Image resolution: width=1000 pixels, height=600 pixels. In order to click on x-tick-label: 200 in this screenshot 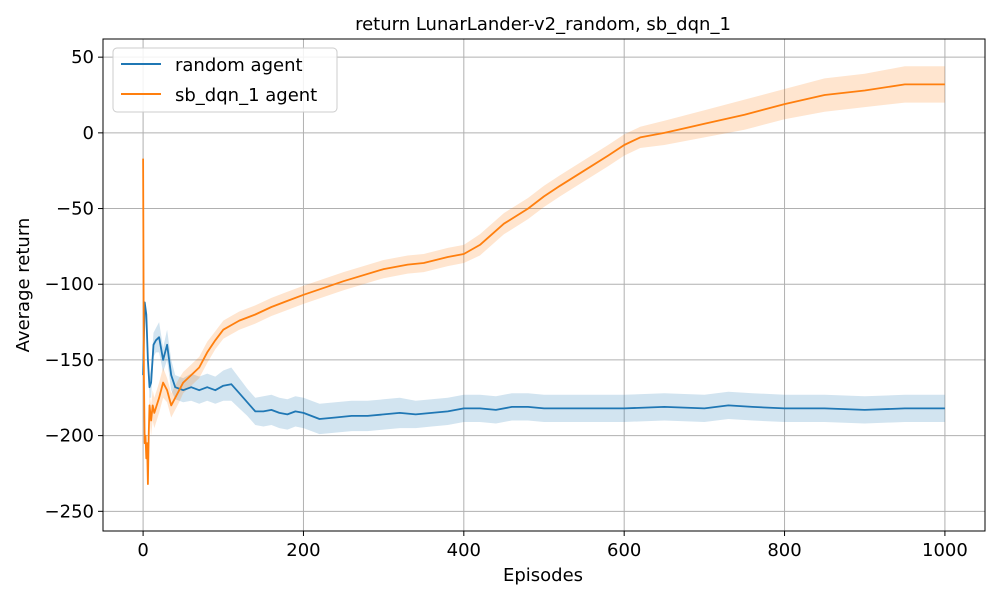, I will do `click(303, 550)`.